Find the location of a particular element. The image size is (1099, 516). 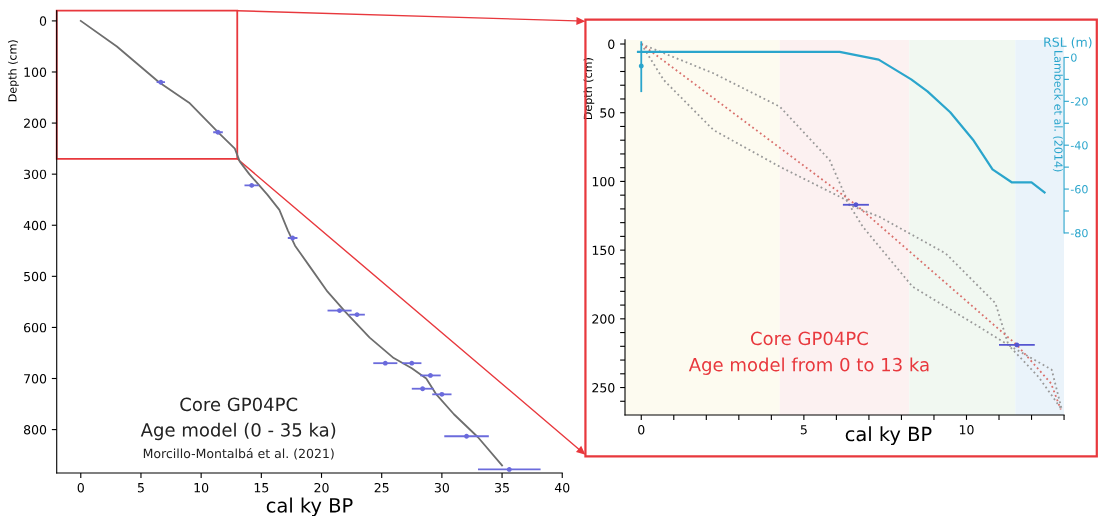

y2-tick-label: 0 is located at coordinates (1074, 57).